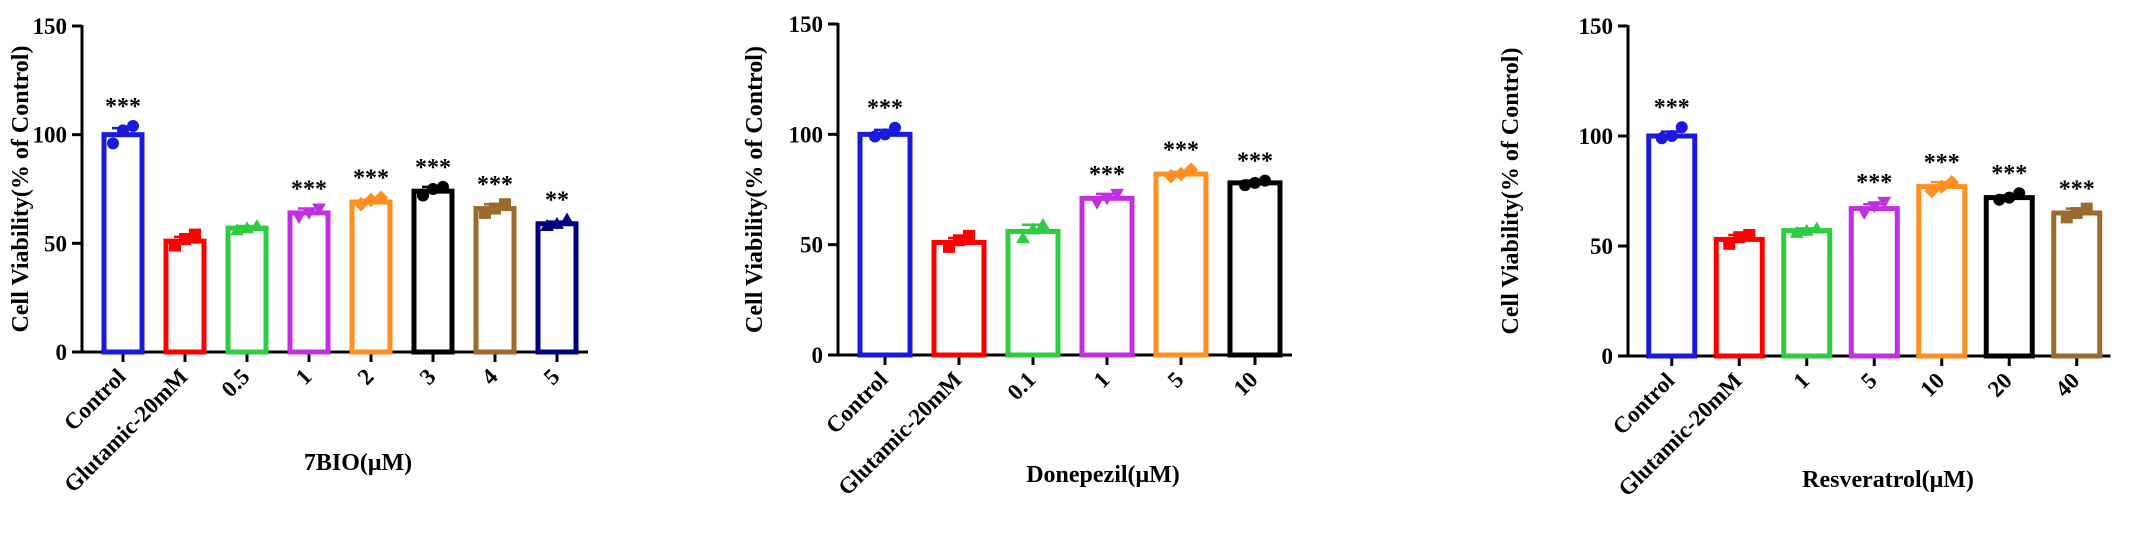 The width and height of the screenshot is (2138, 541). Describe the element at coordinates (50, 26) in the screenshot. I see `y-tick-label: 150` at that location.